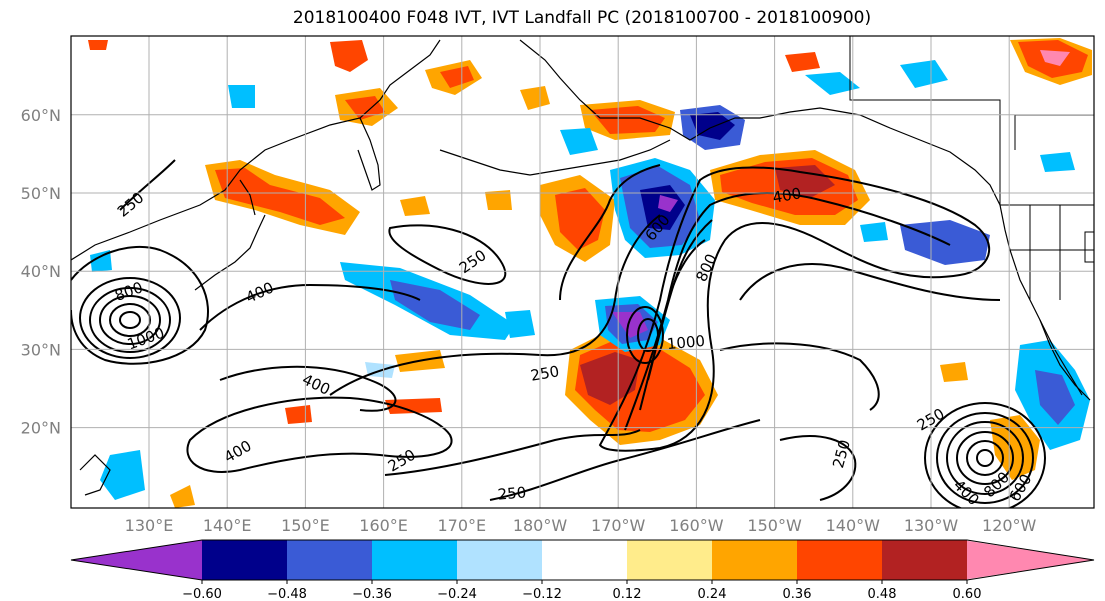 The height and width of the screenshot is (601, 1105). Describe the element at coordinates (41, 349) in the screenshot. I see `lat-label: 30°N` at that location.